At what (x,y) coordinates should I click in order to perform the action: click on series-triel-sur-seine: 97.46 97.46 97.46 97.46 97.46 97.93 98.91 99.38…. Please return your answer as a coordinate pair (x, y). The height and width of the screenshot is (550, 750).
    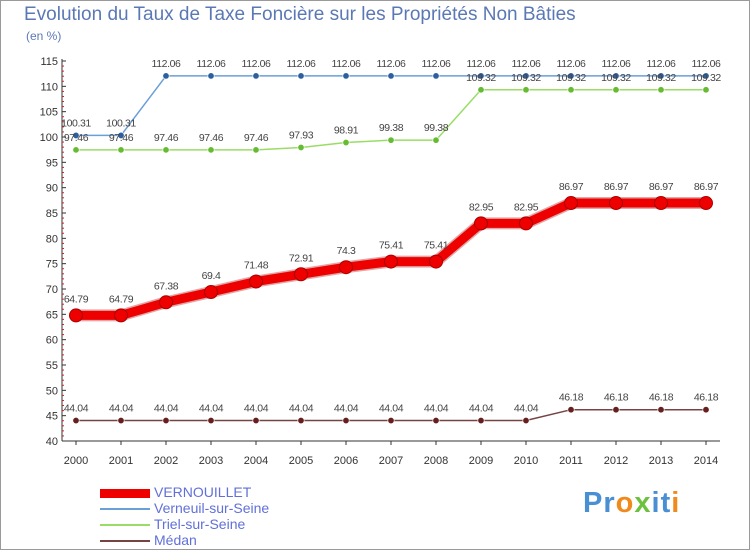
    Looking at the image, I should click on (393, 113).